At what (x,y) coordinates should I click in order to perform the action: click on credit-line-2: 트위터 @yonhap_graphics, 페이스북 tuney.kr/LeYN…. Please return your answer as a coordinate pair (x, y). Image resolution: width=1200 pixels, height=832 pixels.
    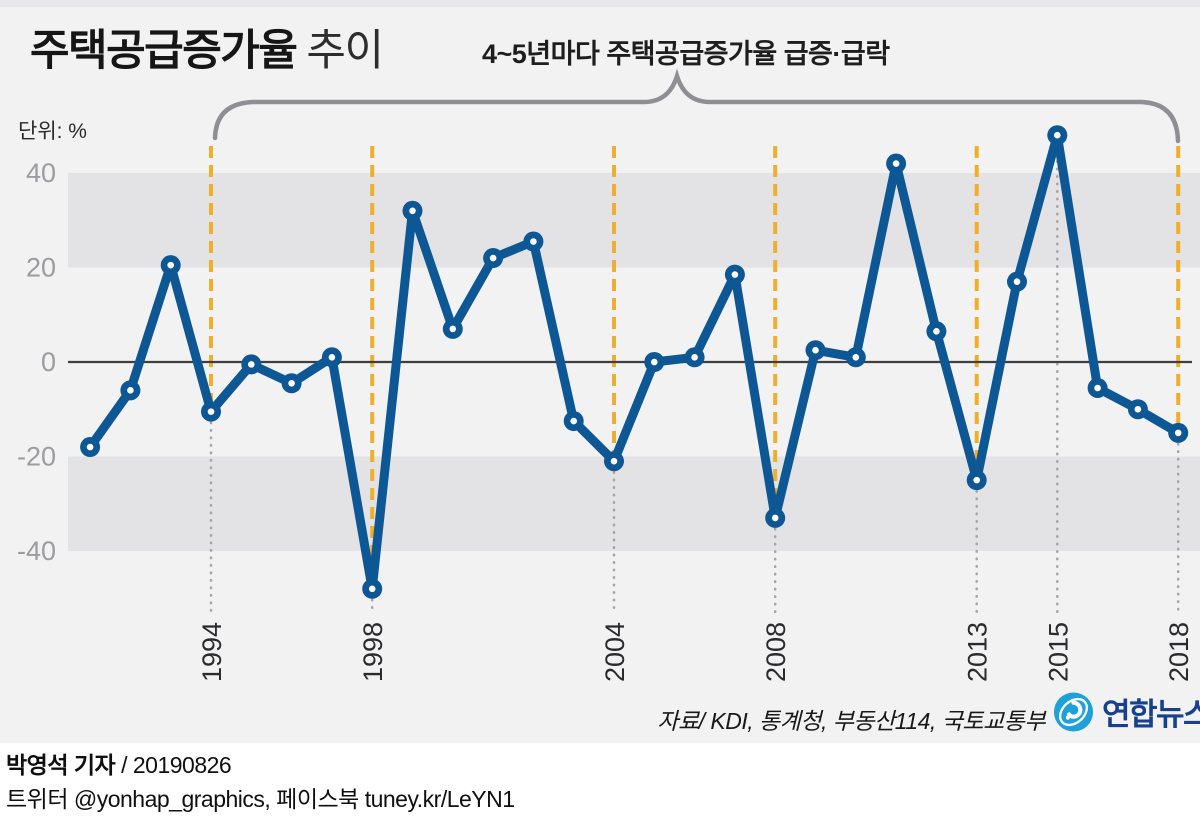
    Looking at the image, I should click on (260, 799).